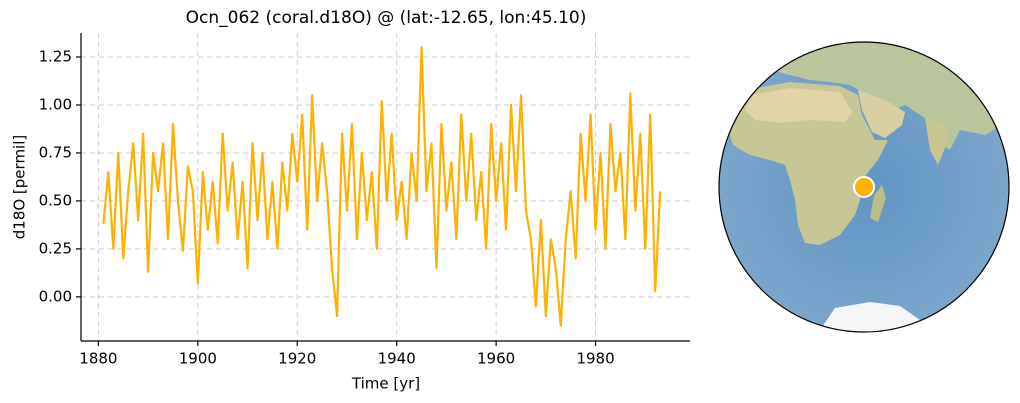 The height and width of the screenshot is (403, 1020). I want to click on y-tick-label: 0.00, so click(55, 296).